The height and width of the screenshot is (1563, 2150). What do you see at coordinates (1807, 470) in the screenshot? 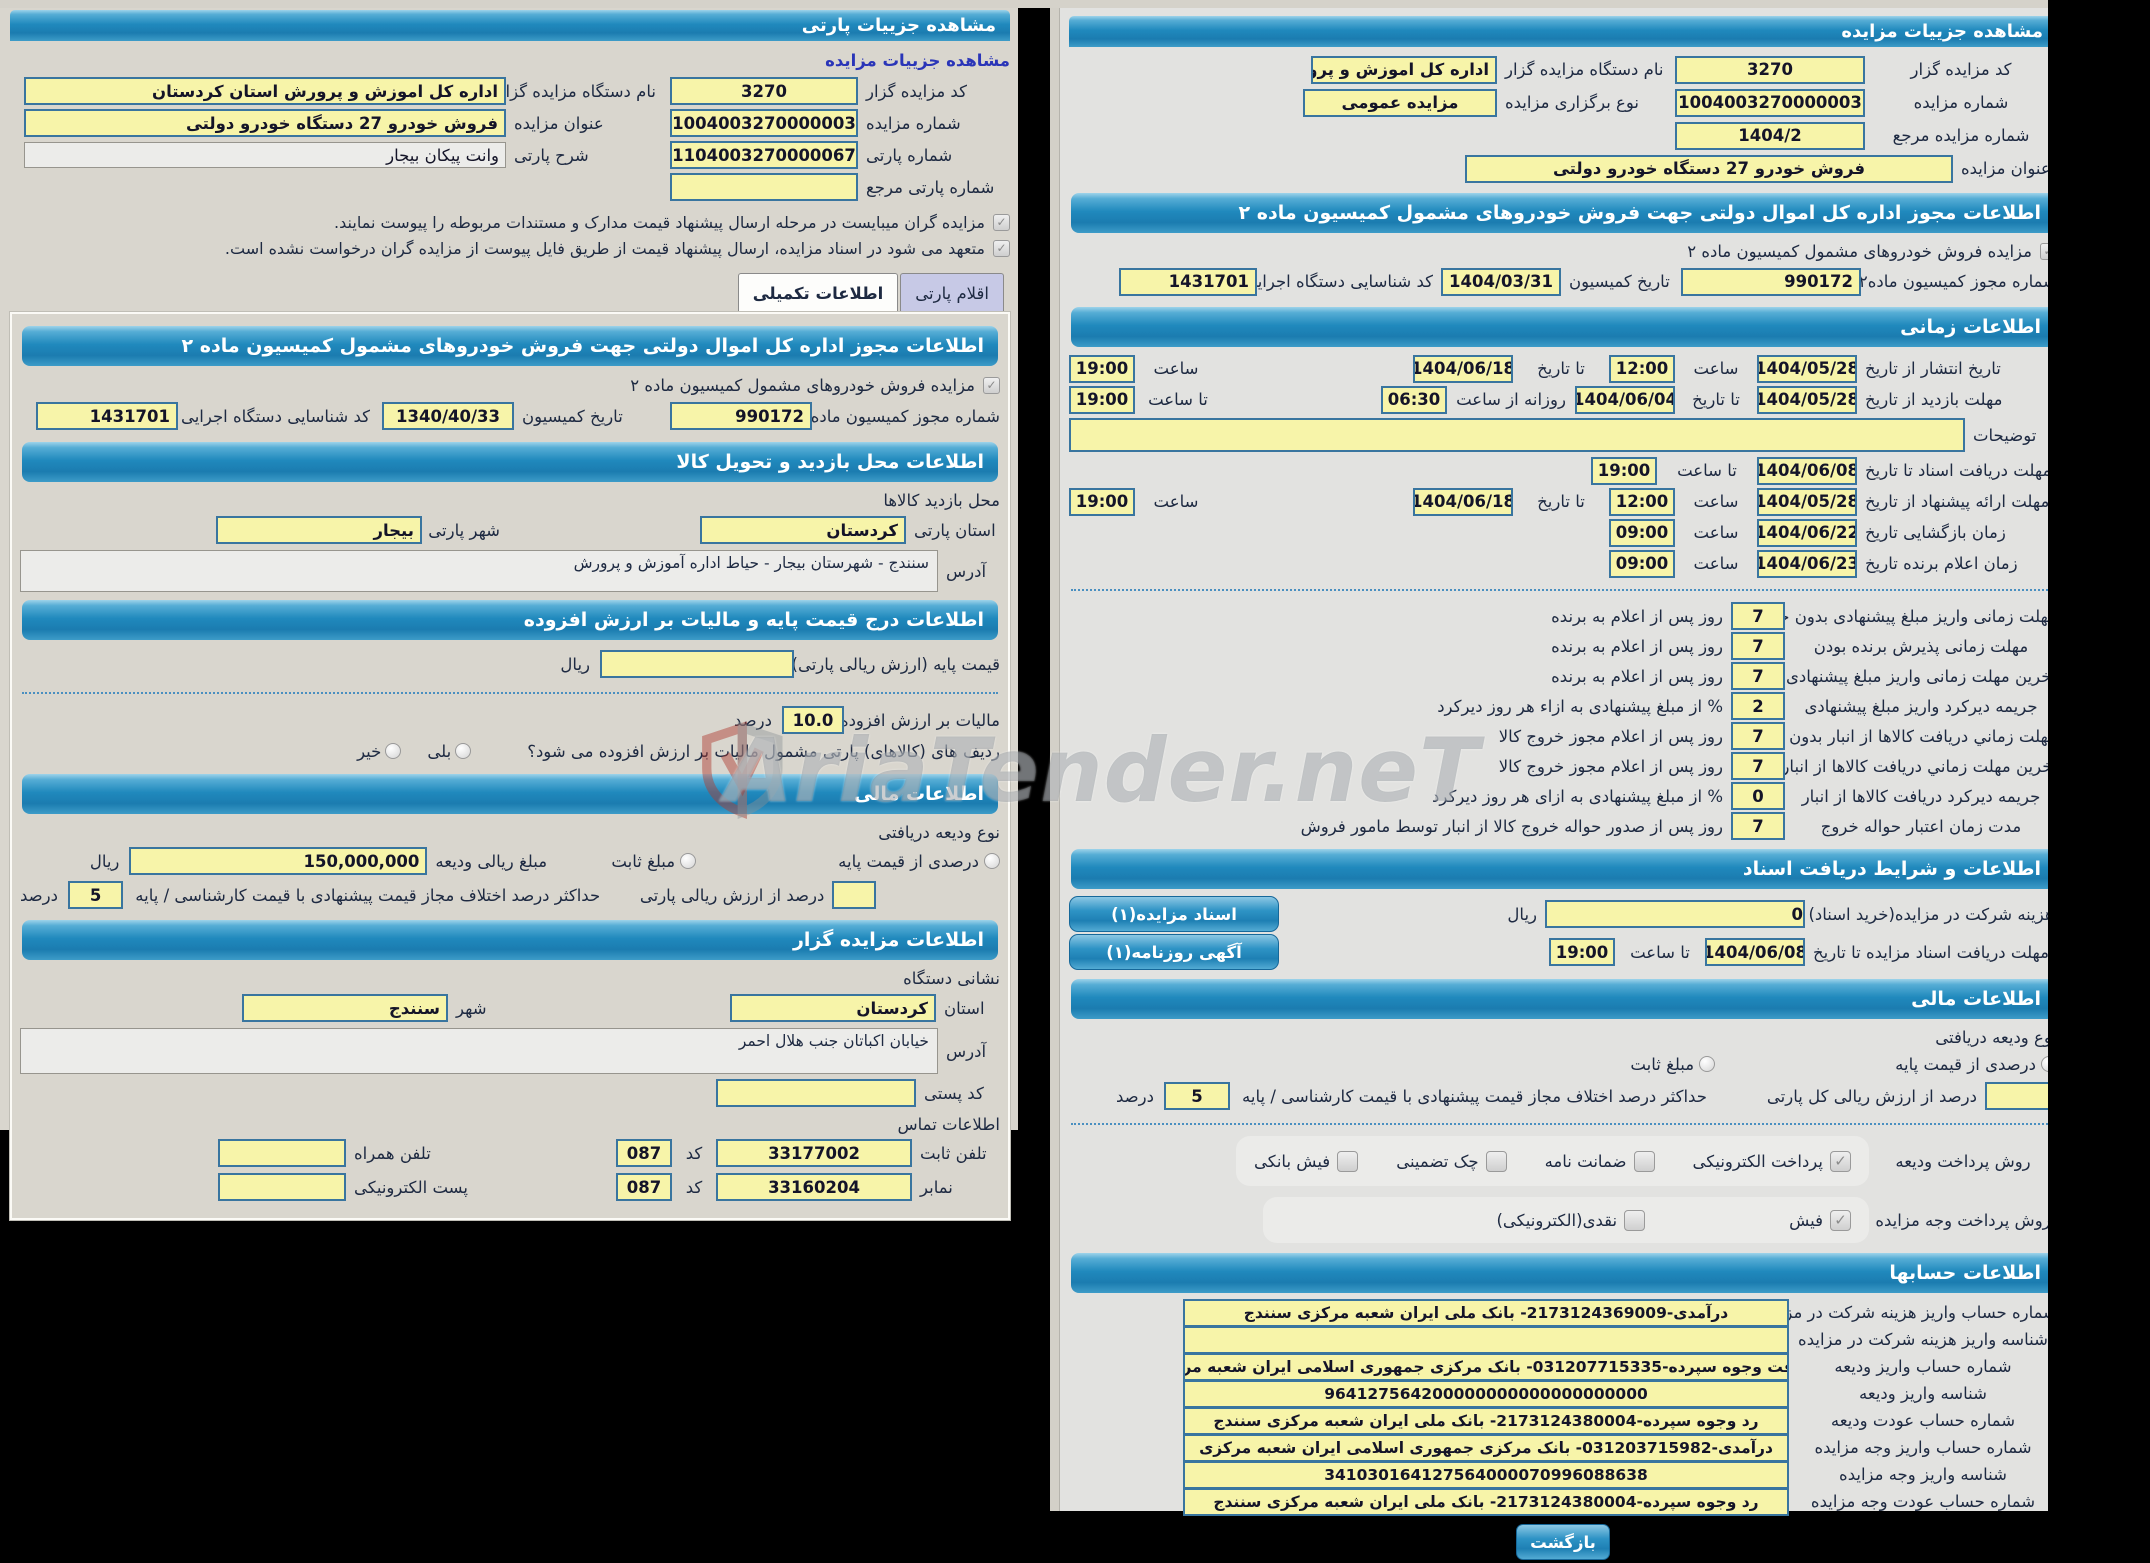
I see `docs-deadline-date-field: 1404/06/08` at bounding box center [1807, 470].